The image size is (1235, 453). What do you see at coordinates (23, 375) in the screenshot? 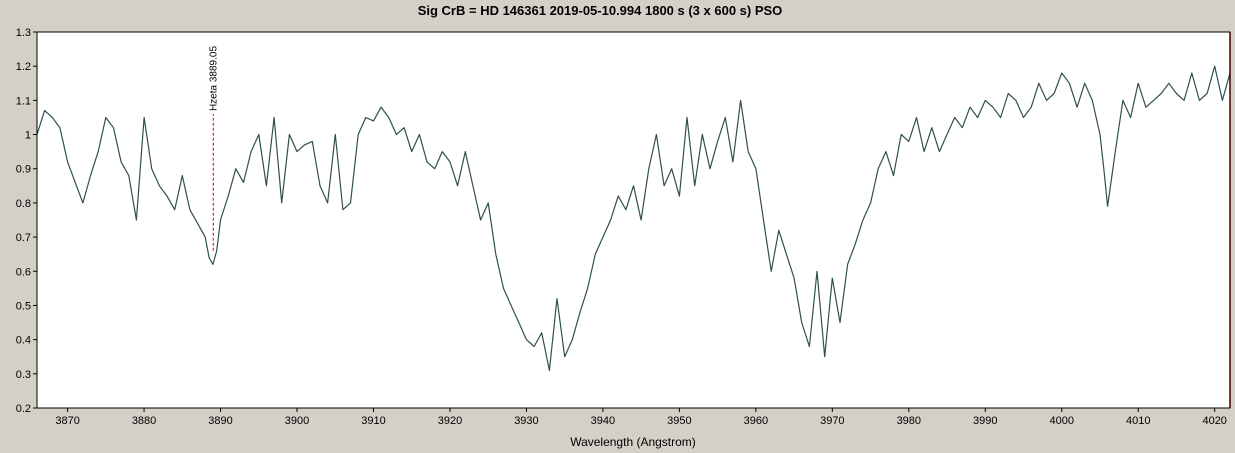
I see `y-tick-label: 0.3` at bounding box center [23, 375].